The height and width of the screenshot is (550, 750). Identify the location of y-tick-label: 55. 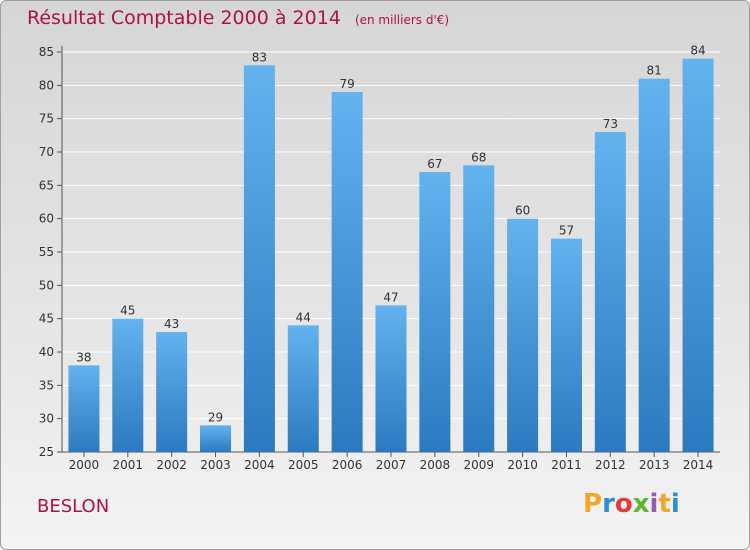
(46, 252).